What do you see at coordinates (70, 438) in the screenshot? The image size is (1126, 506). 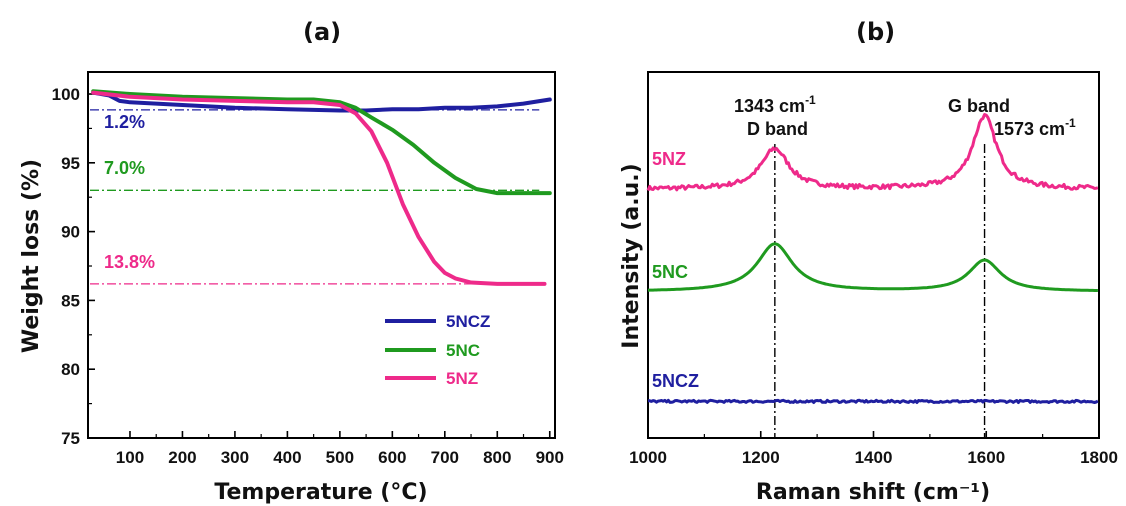 I see `a-y-tick-label: 75` at bounding box center [70, 438].